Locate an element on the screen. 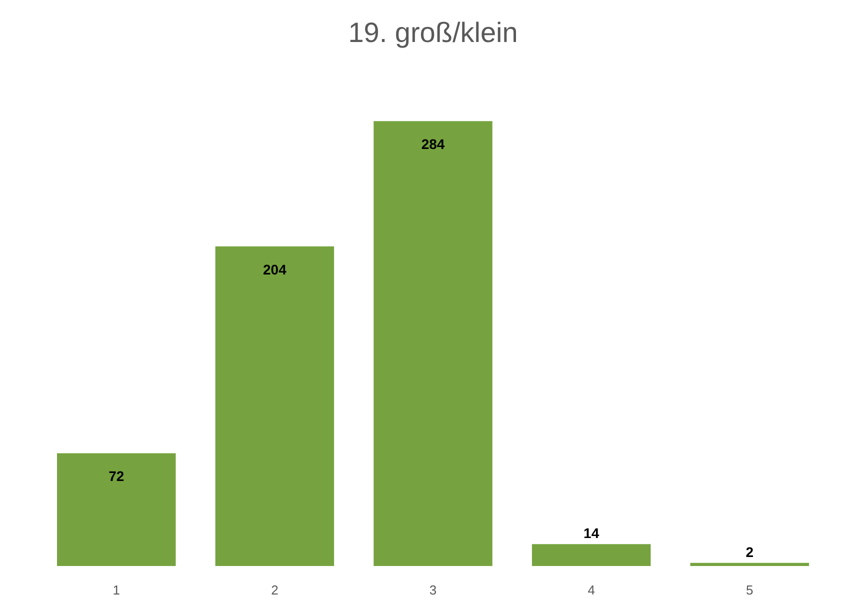 Image resolution: width=868 pixels, height=614 pixels. data-label: 72 is located at coordinates (116, 476).